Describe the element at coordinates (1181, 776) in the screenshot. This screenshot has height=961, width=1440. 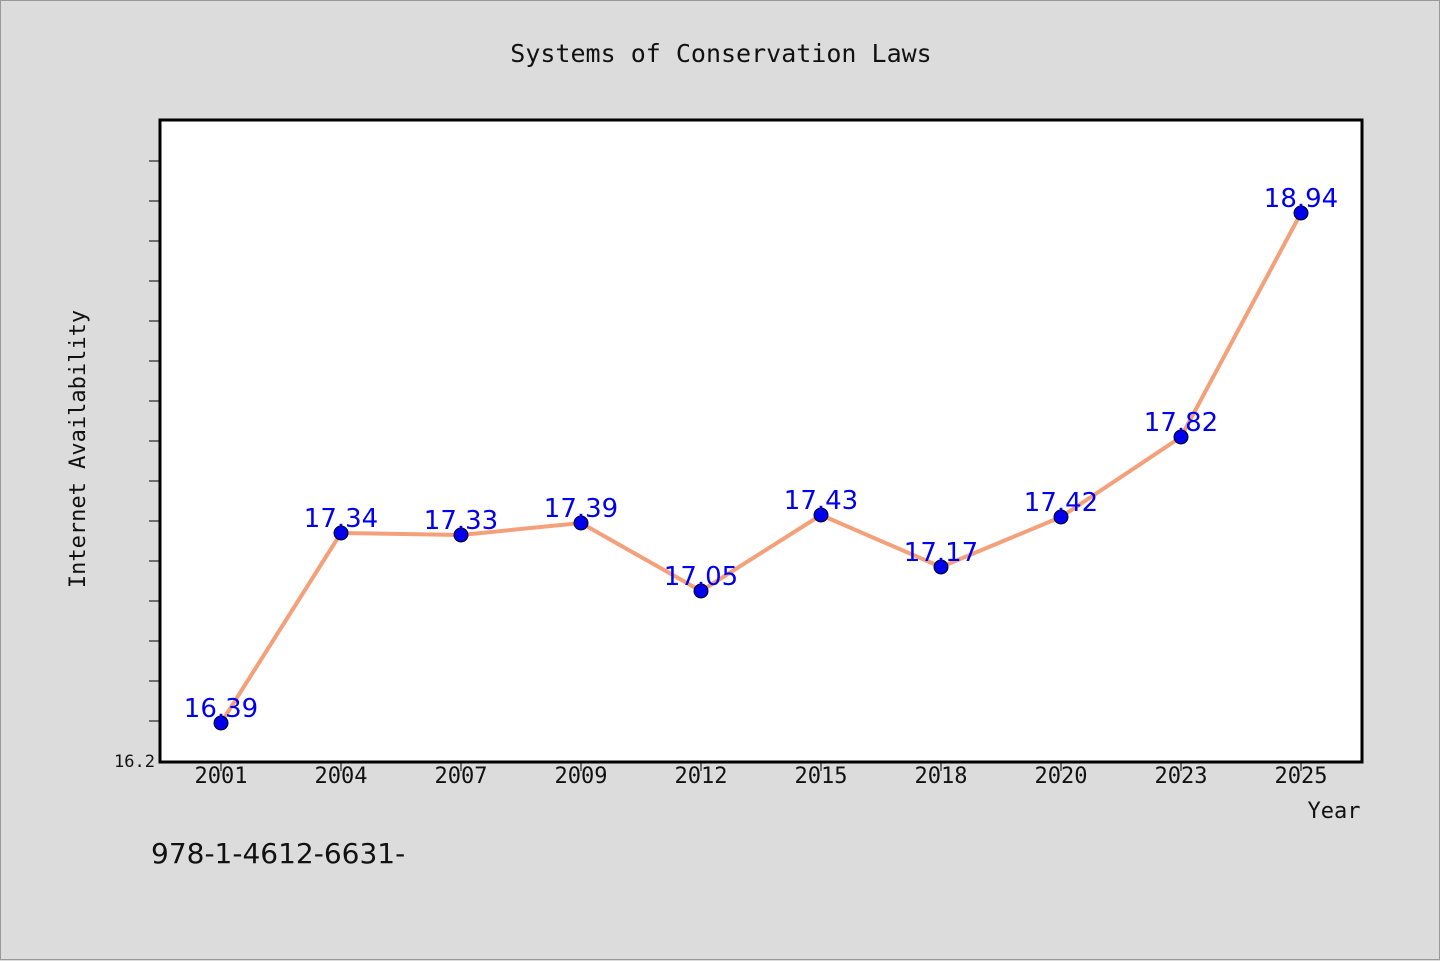
I see `x-tick-label: 2023` at that location.